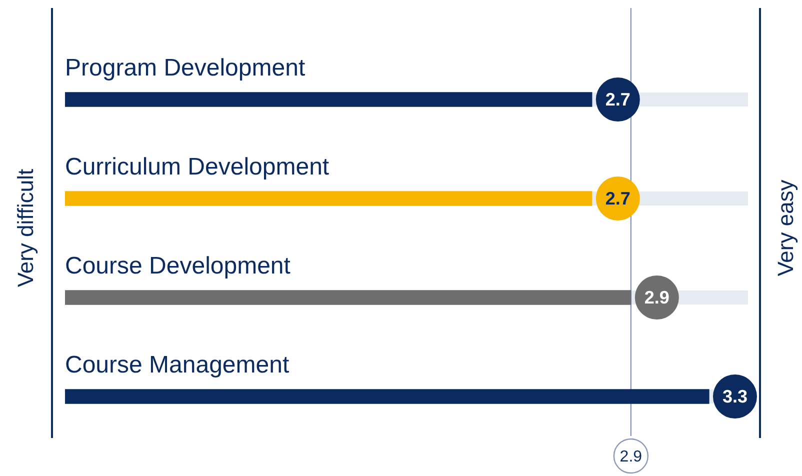  I want to click on text: Very difficult, so click(25, 228).